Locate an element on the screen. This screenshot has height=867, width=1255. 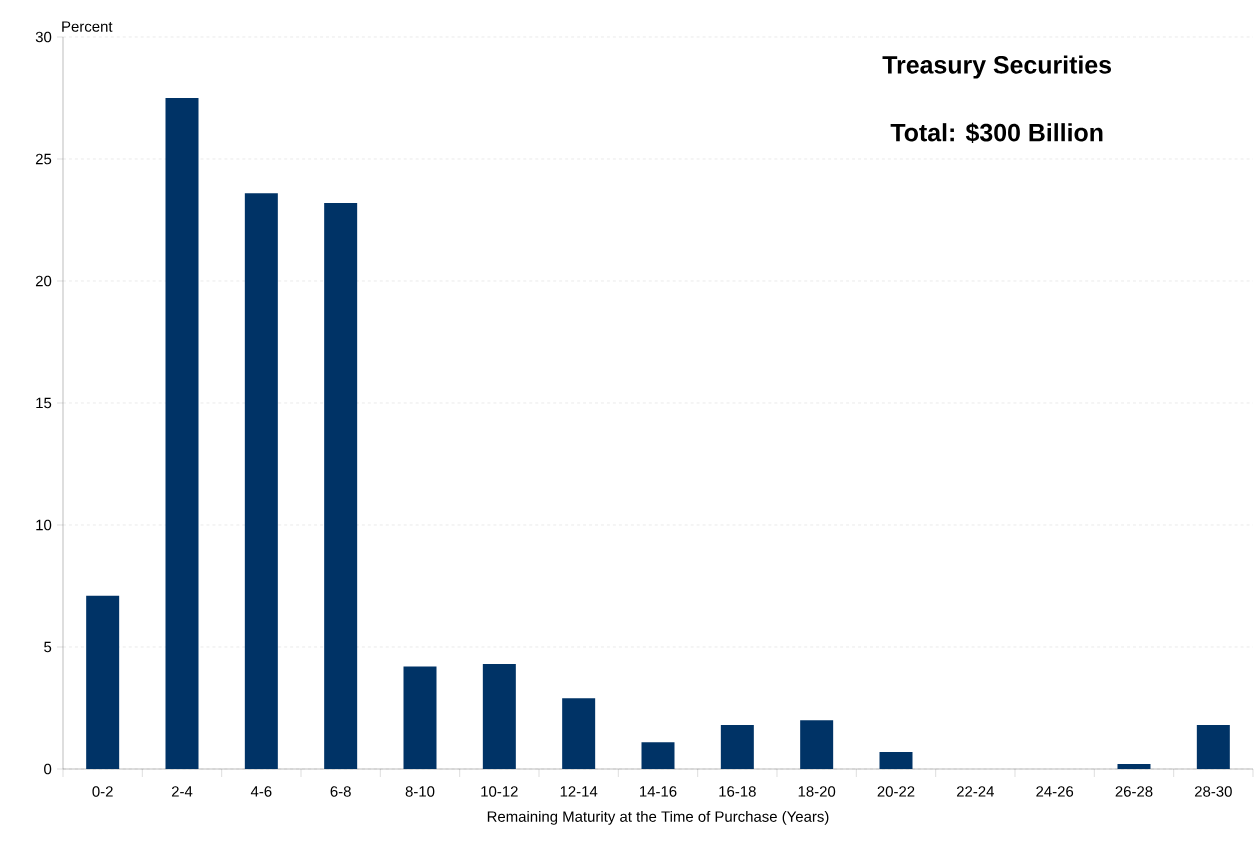
y-tick-label: 20 is located at coordinates (43, 281).